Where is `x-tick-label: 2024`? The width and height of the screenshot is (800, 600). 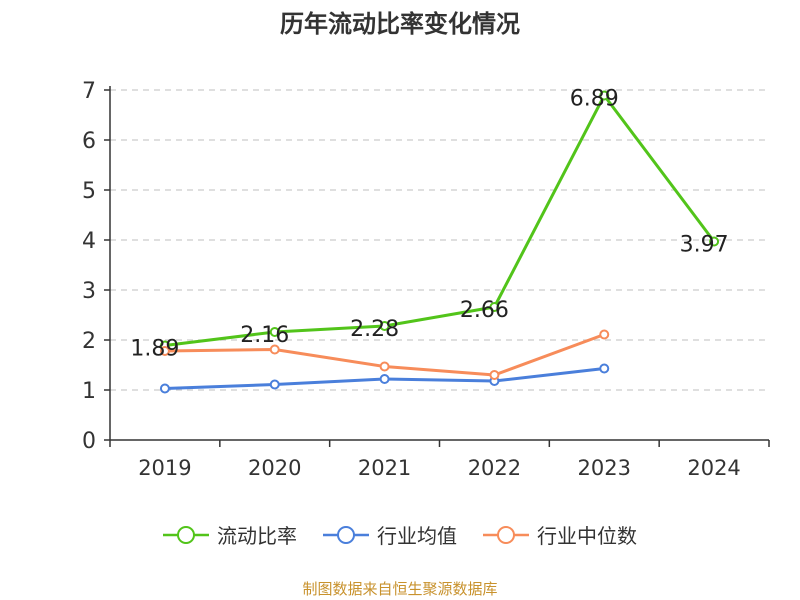 x-tick-label: 2024 is located at coordinates (713, 468).